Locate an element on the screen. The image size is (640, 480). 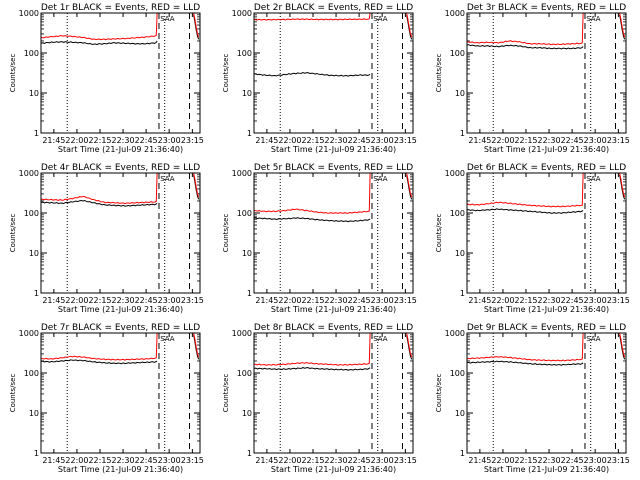
panel-title: Det 5r BLACK = Events, RED = LLD is located at coordinates (333, 168).